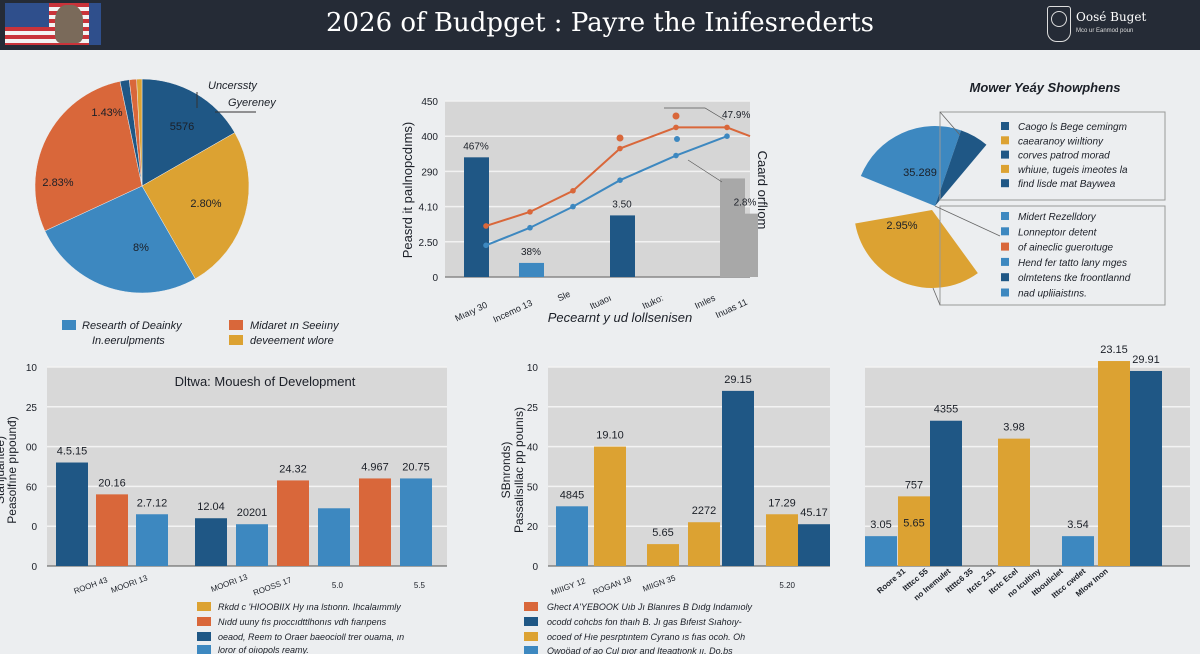 The image size is (1200, 654). I want to click on pie-slice-label: 2.80%, so click(205, 204).